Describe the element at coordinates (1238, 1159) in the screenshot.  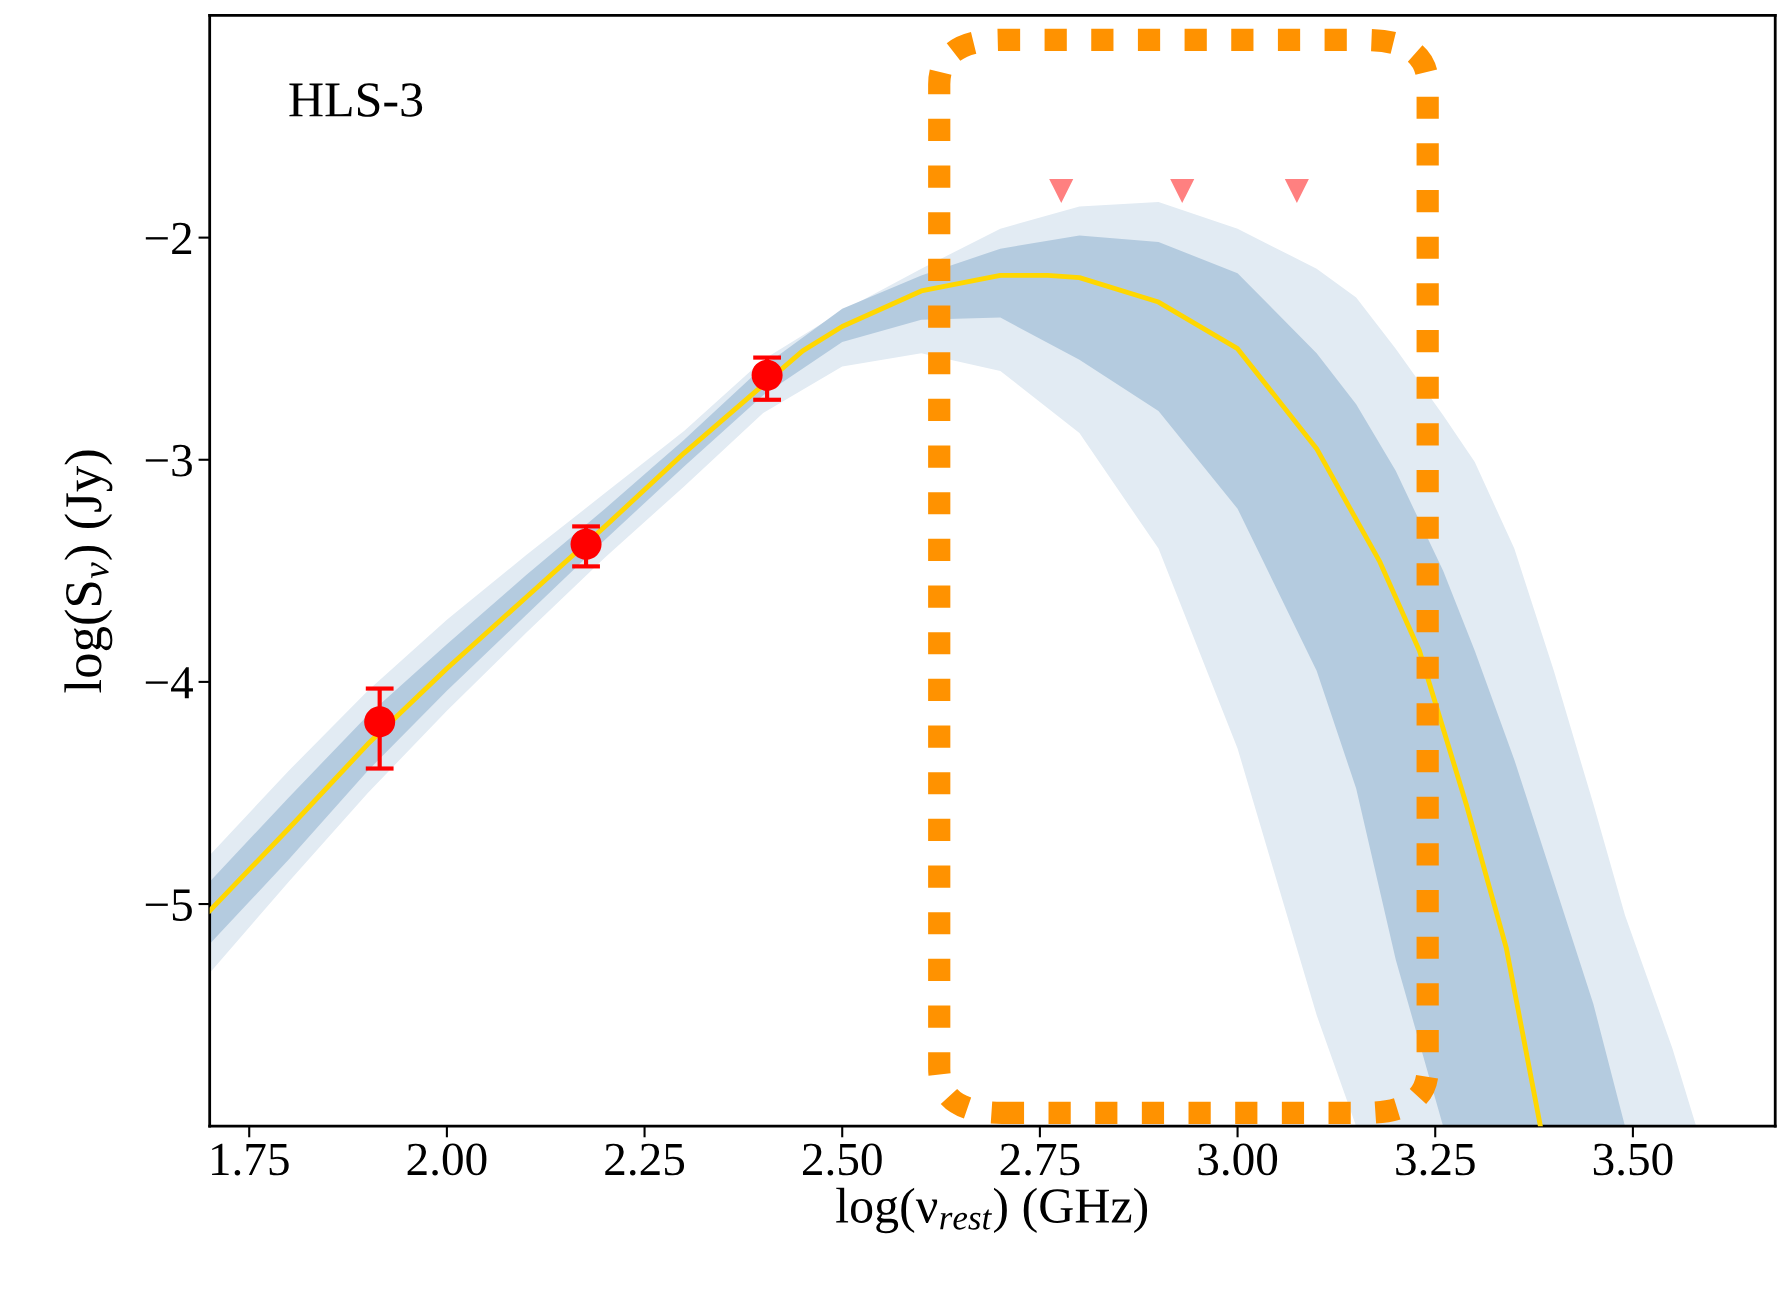
I see `x-tick-label: 3.00` at that location.